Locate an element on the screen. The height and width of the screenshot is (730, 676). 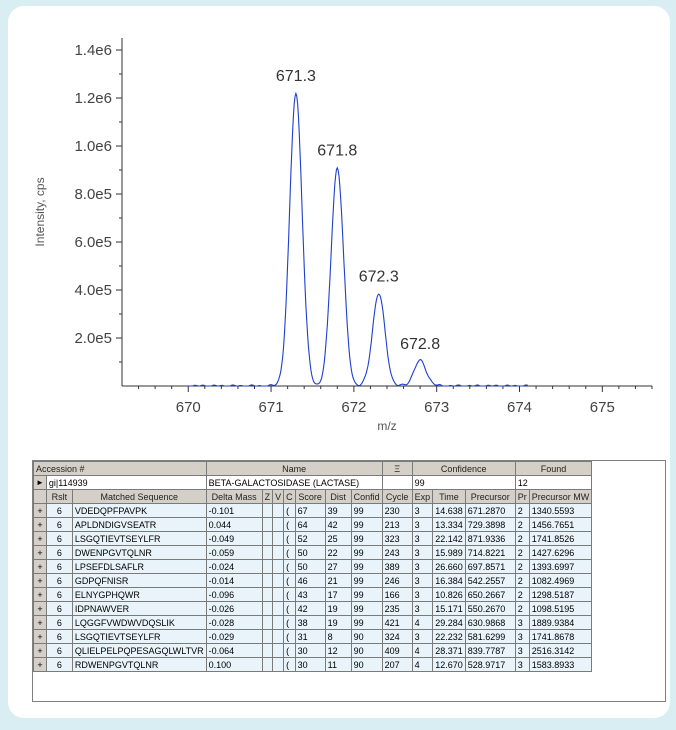
column-header: Dist is located at coordinates (338, 496).